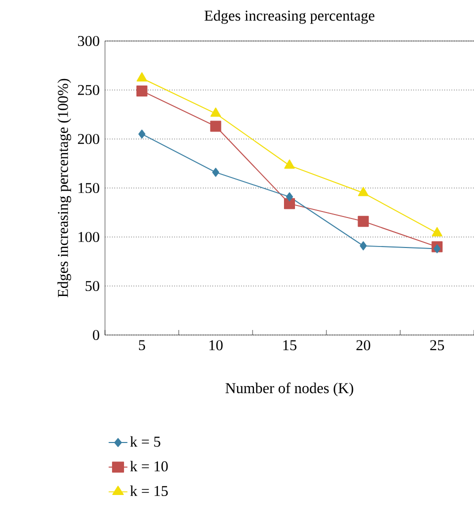  I want to click on x-tick-label: 25, so click(437, 345).